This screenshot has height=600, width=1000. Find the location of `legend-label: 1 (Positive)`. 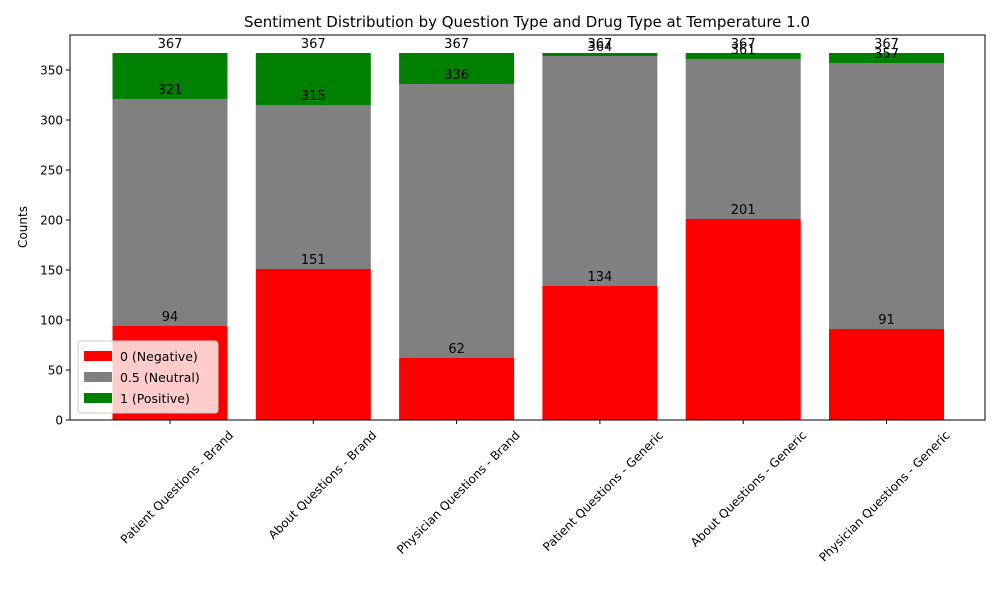

legend-label: 1 (Positive) is located at coordinates (155, 398).